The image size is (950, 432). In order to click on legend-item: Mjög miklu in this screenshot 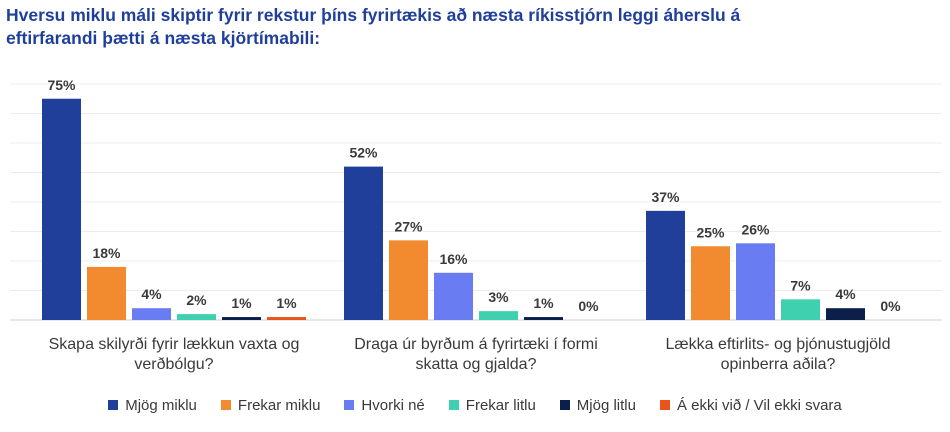, I will do `click(152, 405)`.